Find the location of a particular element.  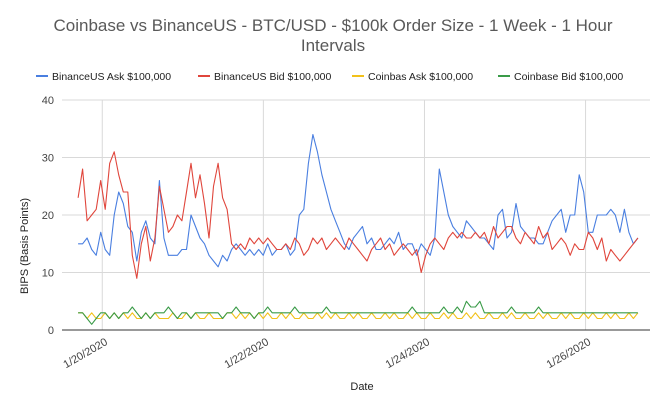

y-tick-label: 30 is located at coordinates (48, 159).